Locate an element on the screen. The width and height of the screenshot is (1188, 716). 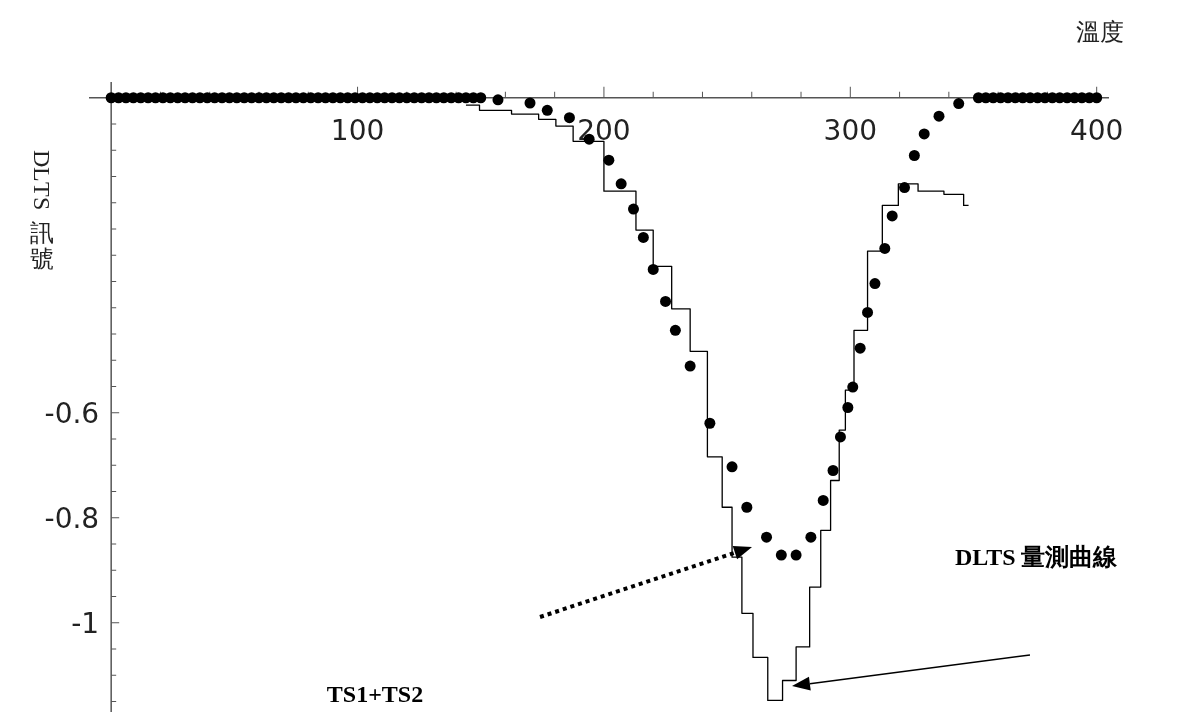
y-axis-title: DLTS 訊號 is located at coordinates (42, 211).